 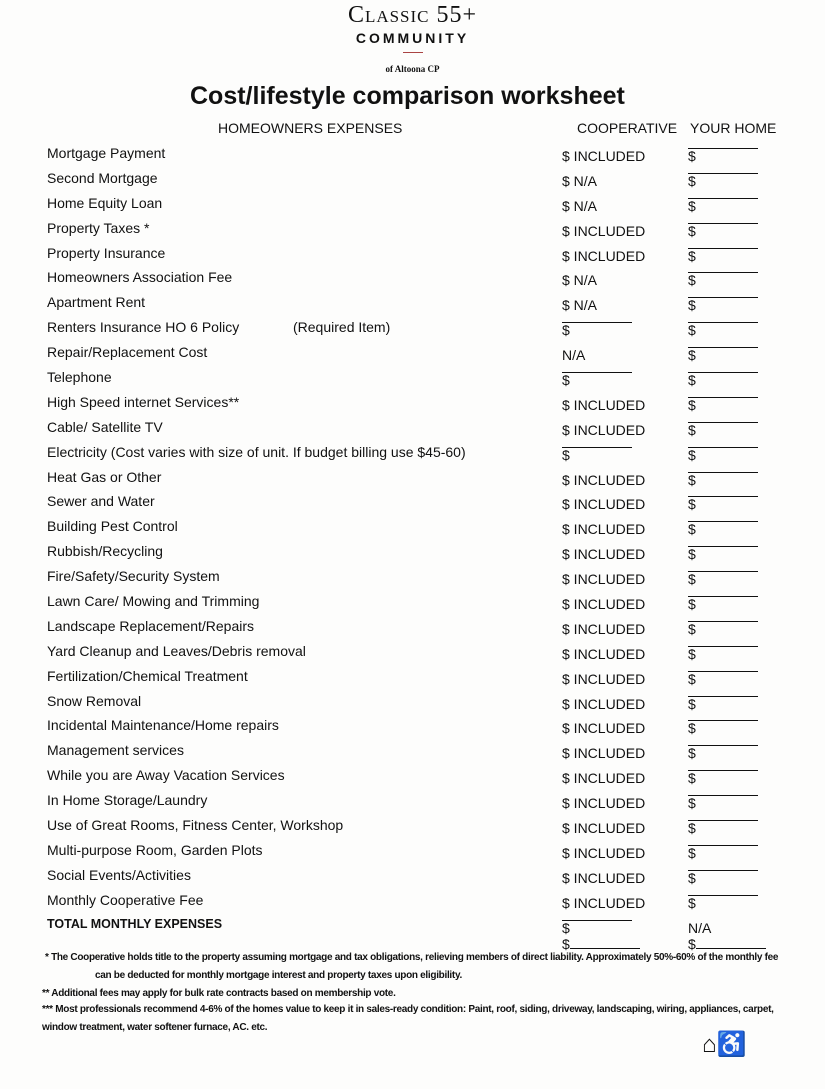 What do you see at coordinates (412, 204) in the screenshot?
I see `table-row: Home Equity Loan $ N/A $` at bounding box center [412, 204].